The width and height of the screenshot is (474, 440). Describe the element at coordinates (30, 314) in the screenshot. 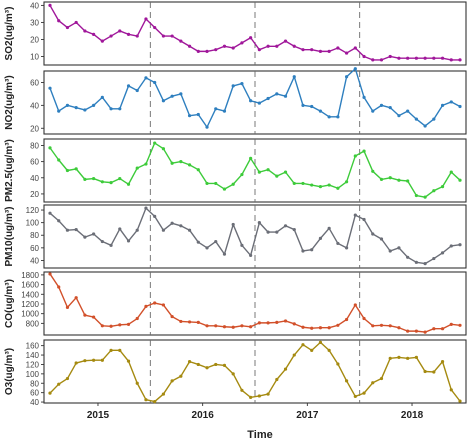

I see `y-tick-label: 1000` at that location.